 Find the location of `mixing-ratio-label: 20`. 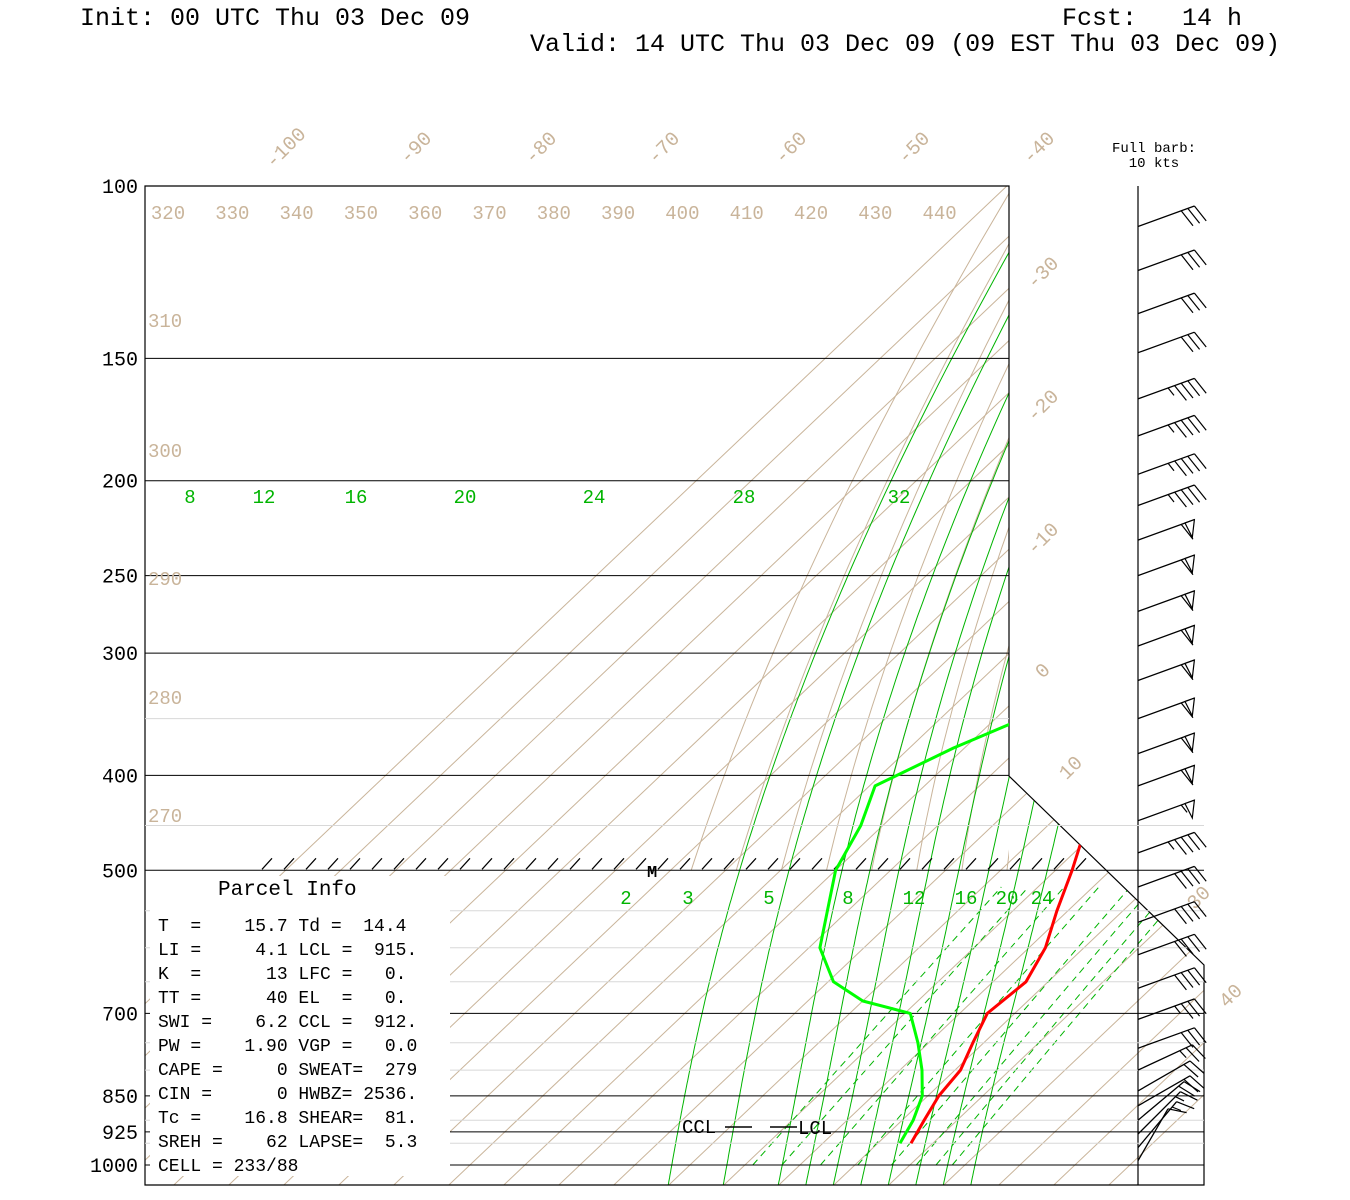

mixing-ratio-label: 20 is located at coordinates (1007, 899).